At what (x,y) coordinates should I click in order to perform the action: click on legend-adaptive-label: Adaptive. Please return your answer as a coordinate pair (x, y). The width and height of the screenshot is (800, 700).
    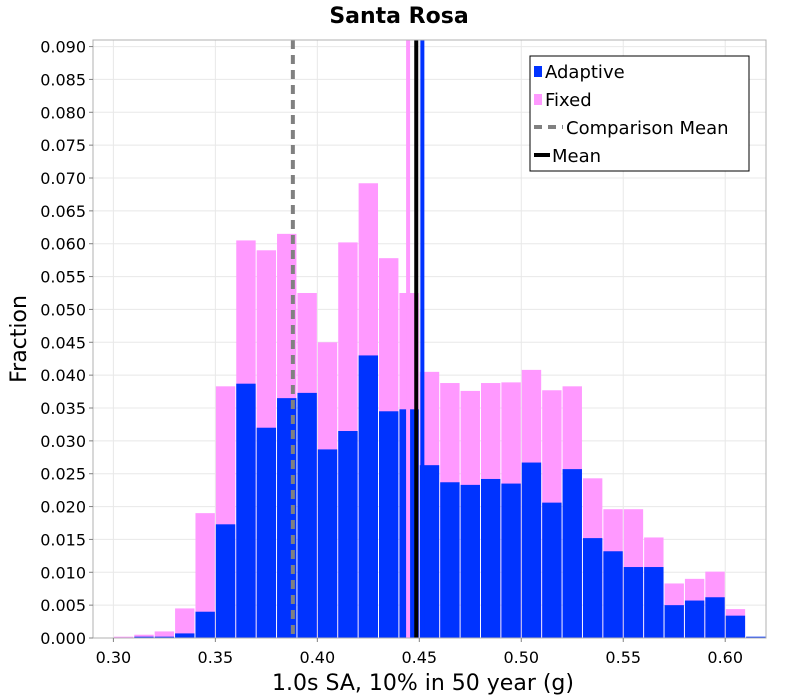
    Looking at the image, I should click on (585, 72).